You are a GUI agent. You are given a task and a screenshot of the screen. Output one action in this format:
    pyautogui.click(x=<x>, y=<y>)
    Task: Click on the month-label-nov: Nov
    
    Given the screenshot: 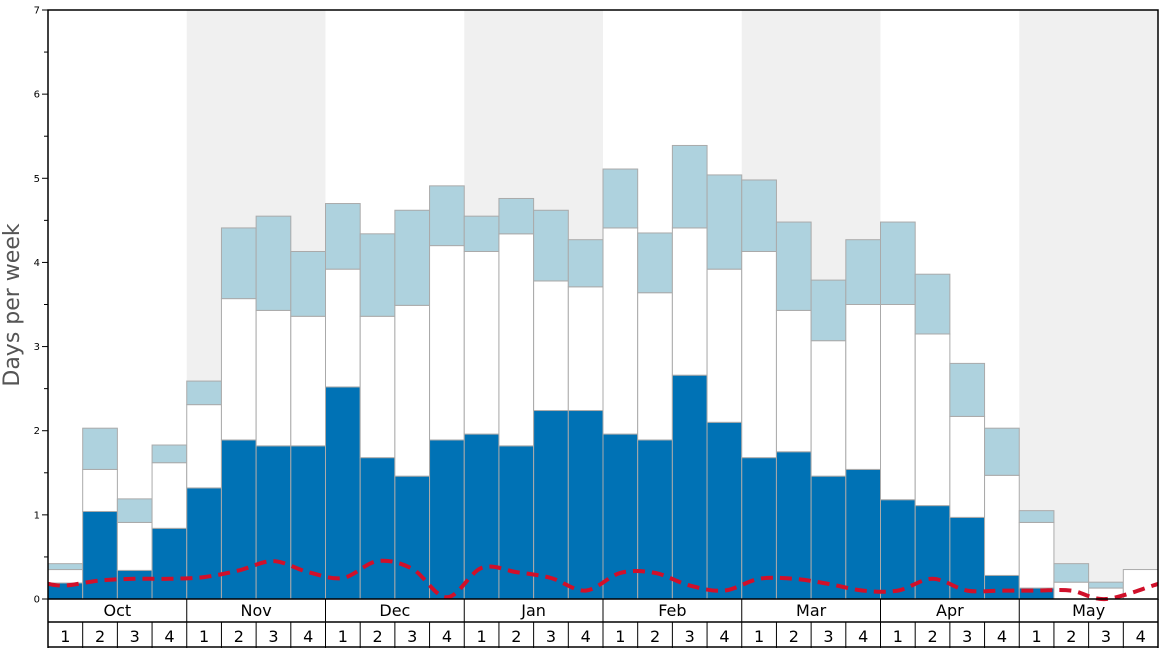 What is the action you would take?
    pyautogui.click(x=256, y=610)
    